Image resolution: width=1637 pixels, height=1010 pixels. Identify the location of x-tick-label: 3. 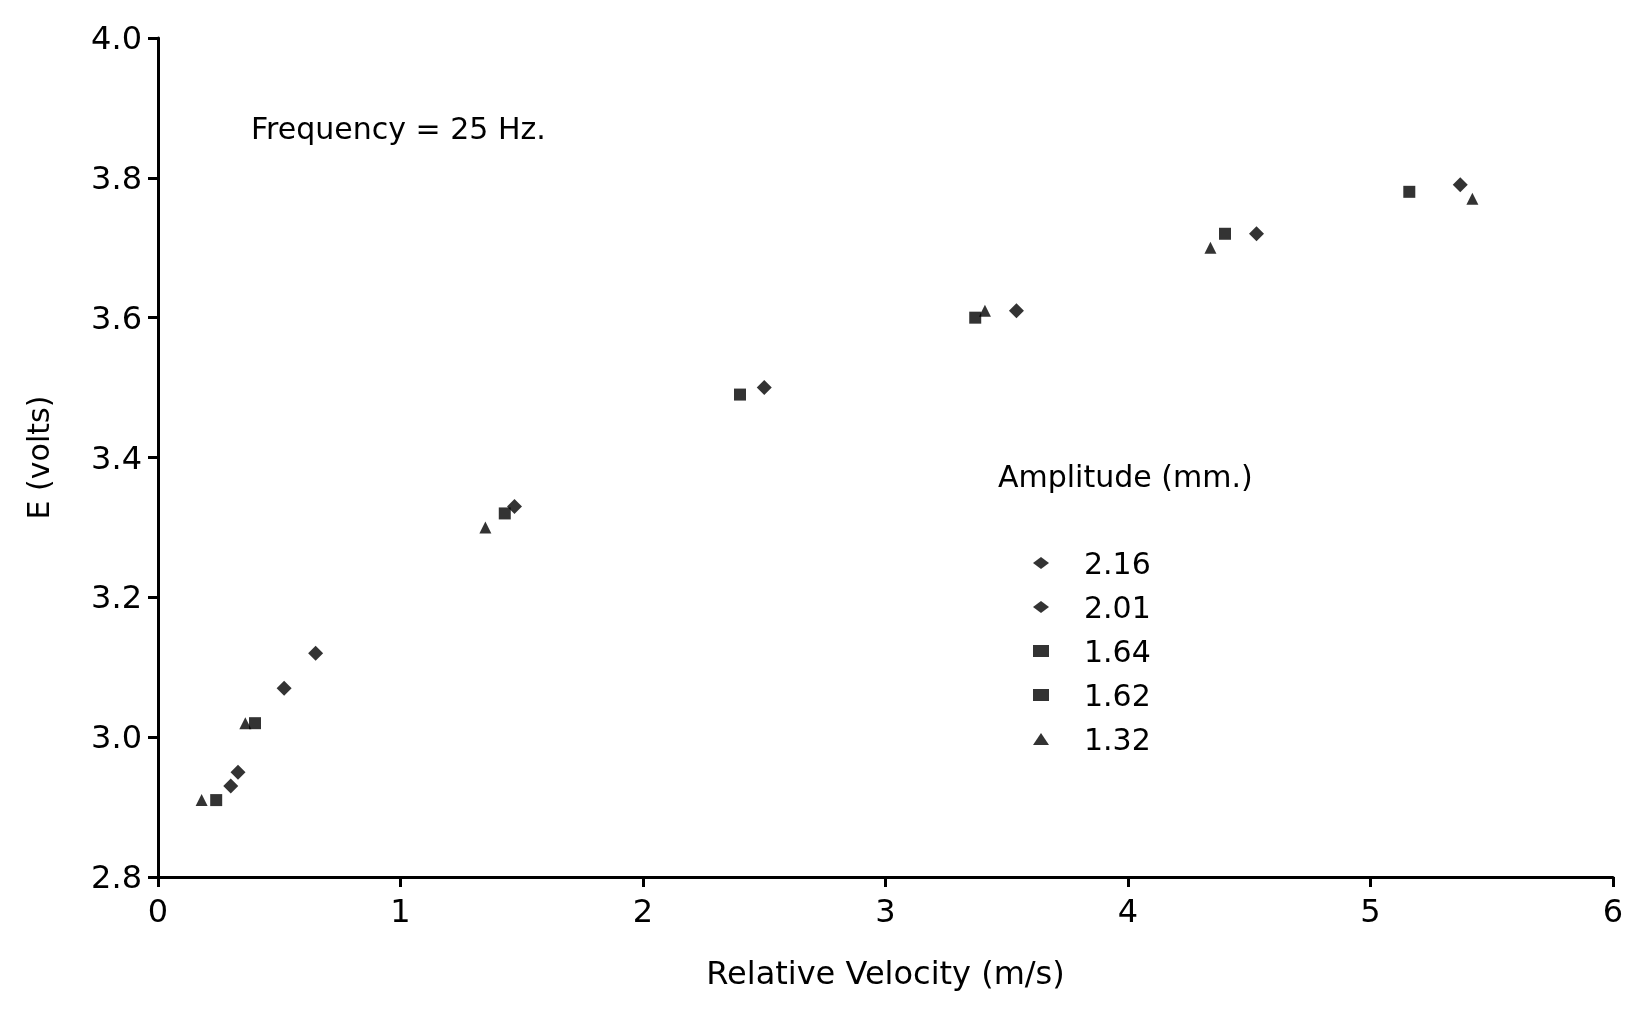
(885, 911).